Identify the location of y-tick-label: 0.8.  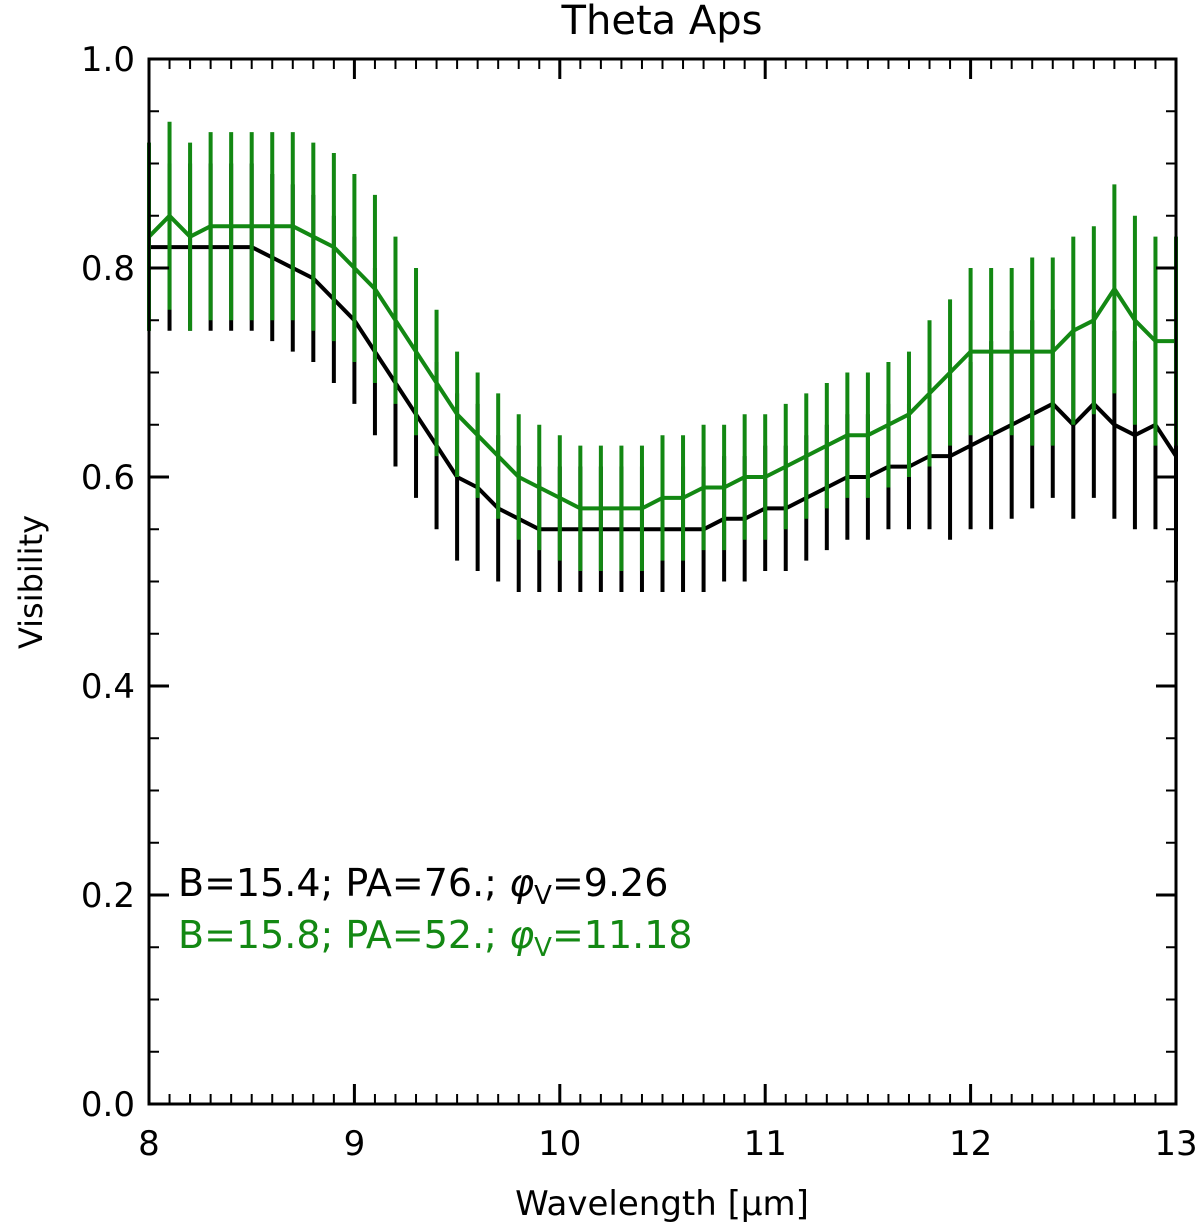
(108, 269).